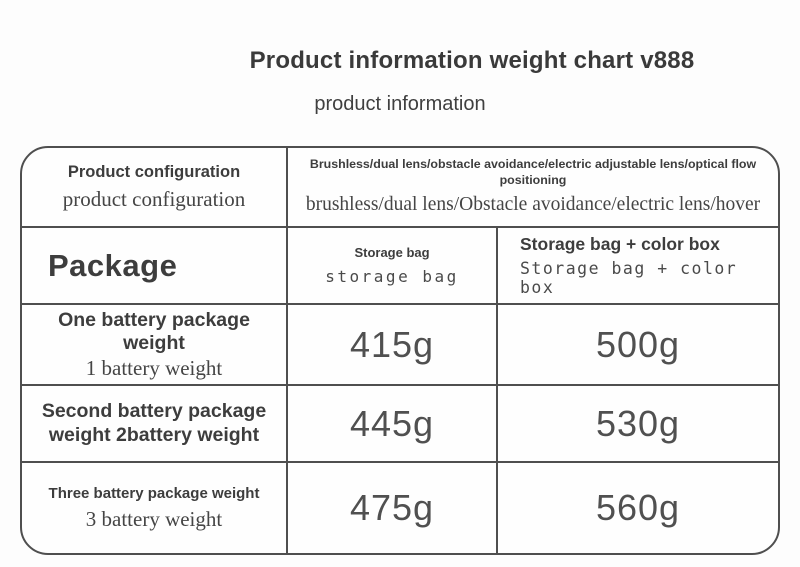  Describe the element at coordinates (154, 518) in the screenshot. I see `three-battery-sublabel: 3 battery weight` at that location.